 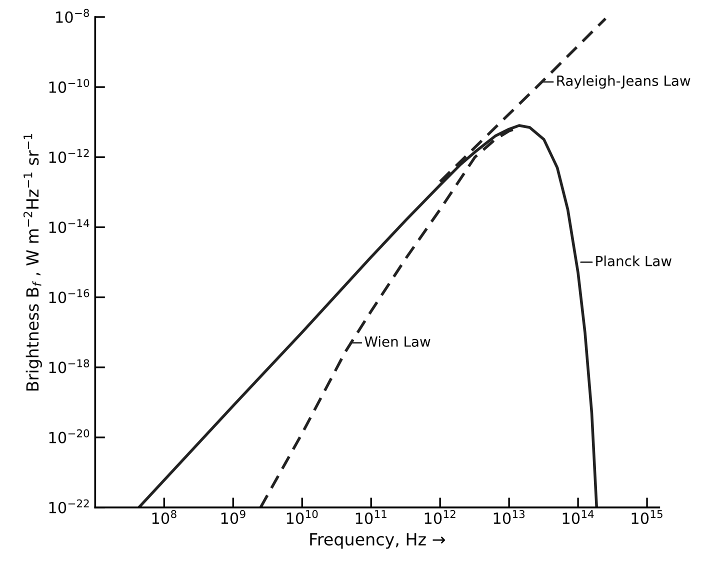 What do you see at coordinates (69, 366) in the screenshot?
I see `y-tick-label: 10$^{−18}$` at bounding box center [69, 366].